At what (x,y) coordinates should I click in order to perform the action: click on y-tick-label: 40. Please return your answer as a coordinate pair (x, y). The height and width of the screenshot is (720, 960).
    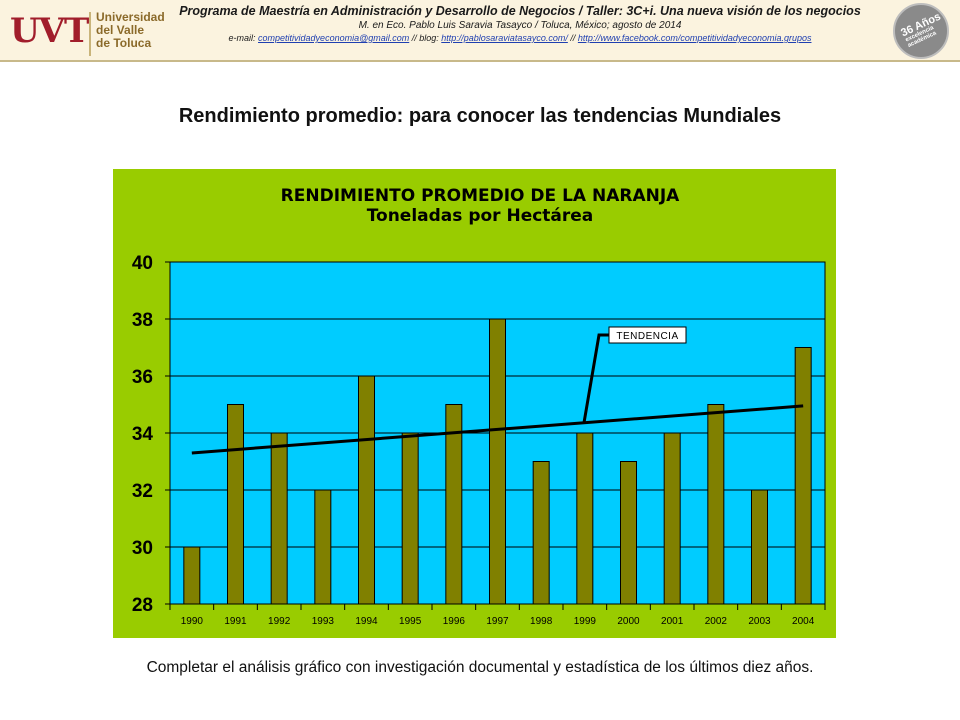
    Looking at the image, I should click on (142, 263).